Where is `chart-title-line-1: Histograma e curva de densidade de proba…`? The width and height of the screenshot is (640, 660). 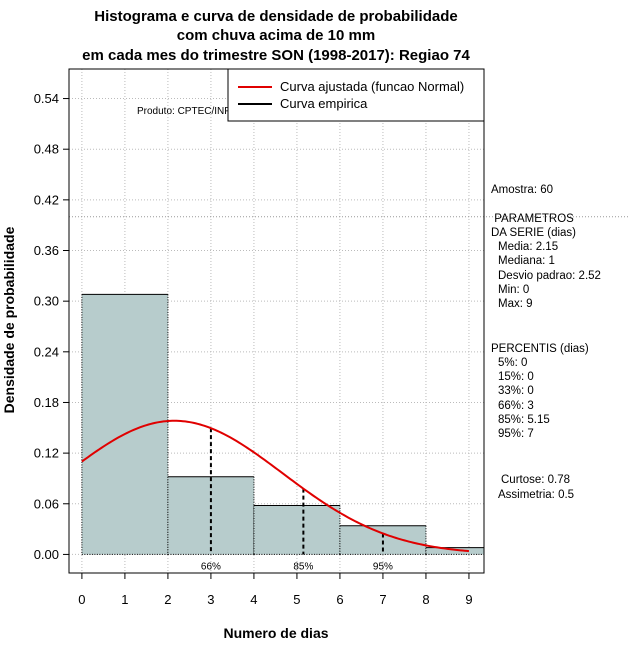 chart-title-line-1: Histograma e curva de densidade de proba… is located at coordinates (275, 16).